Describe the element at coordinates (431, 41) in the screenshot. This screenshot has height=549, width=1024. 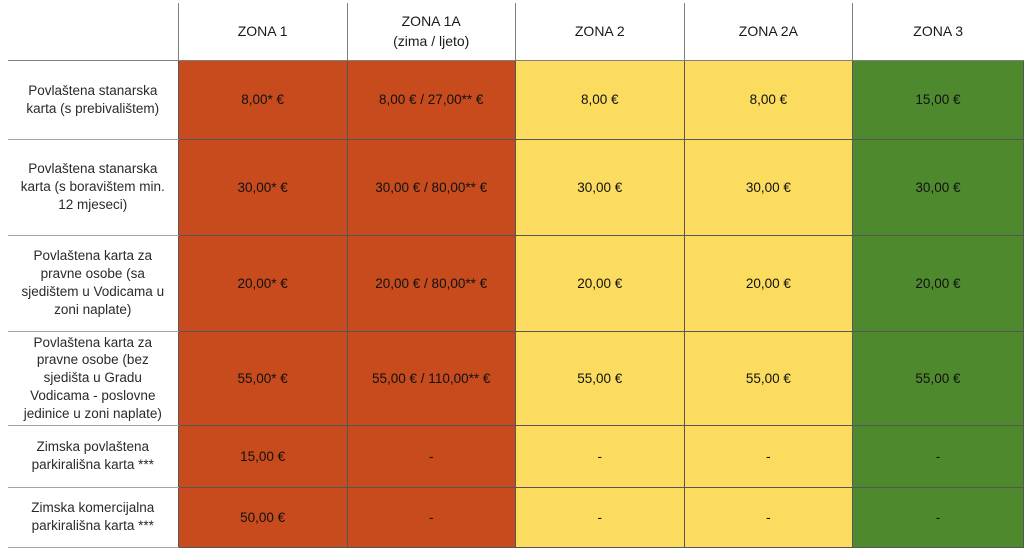
I see `zone-header-sublabel: (zima / ljeto)` at that location.